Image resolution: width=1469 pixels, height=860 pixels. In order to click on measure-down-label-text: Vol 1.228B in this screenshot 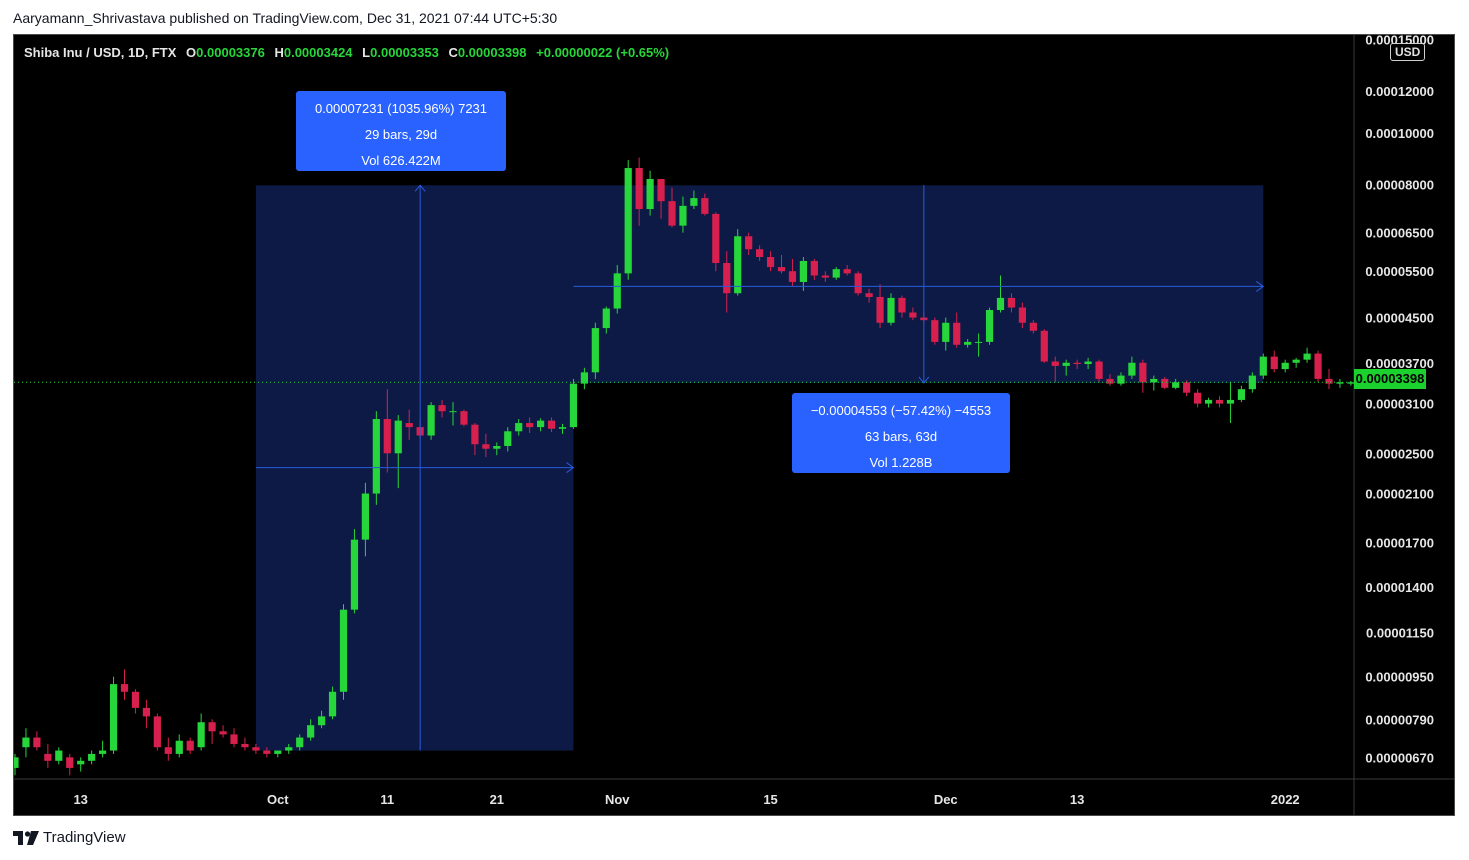, I will do `click(901, 462)`.